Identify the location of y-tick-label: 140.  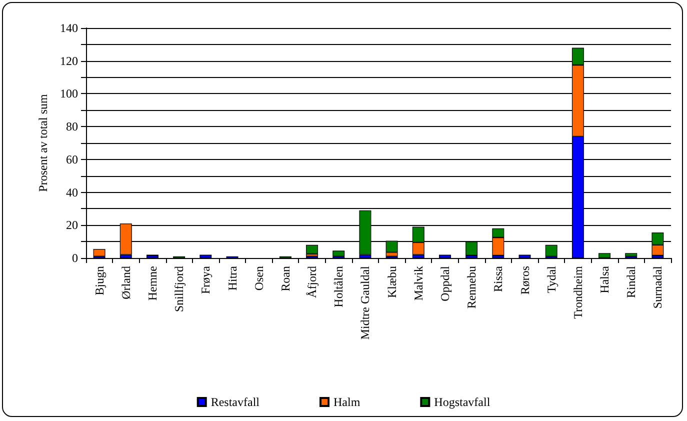
(69, 28).